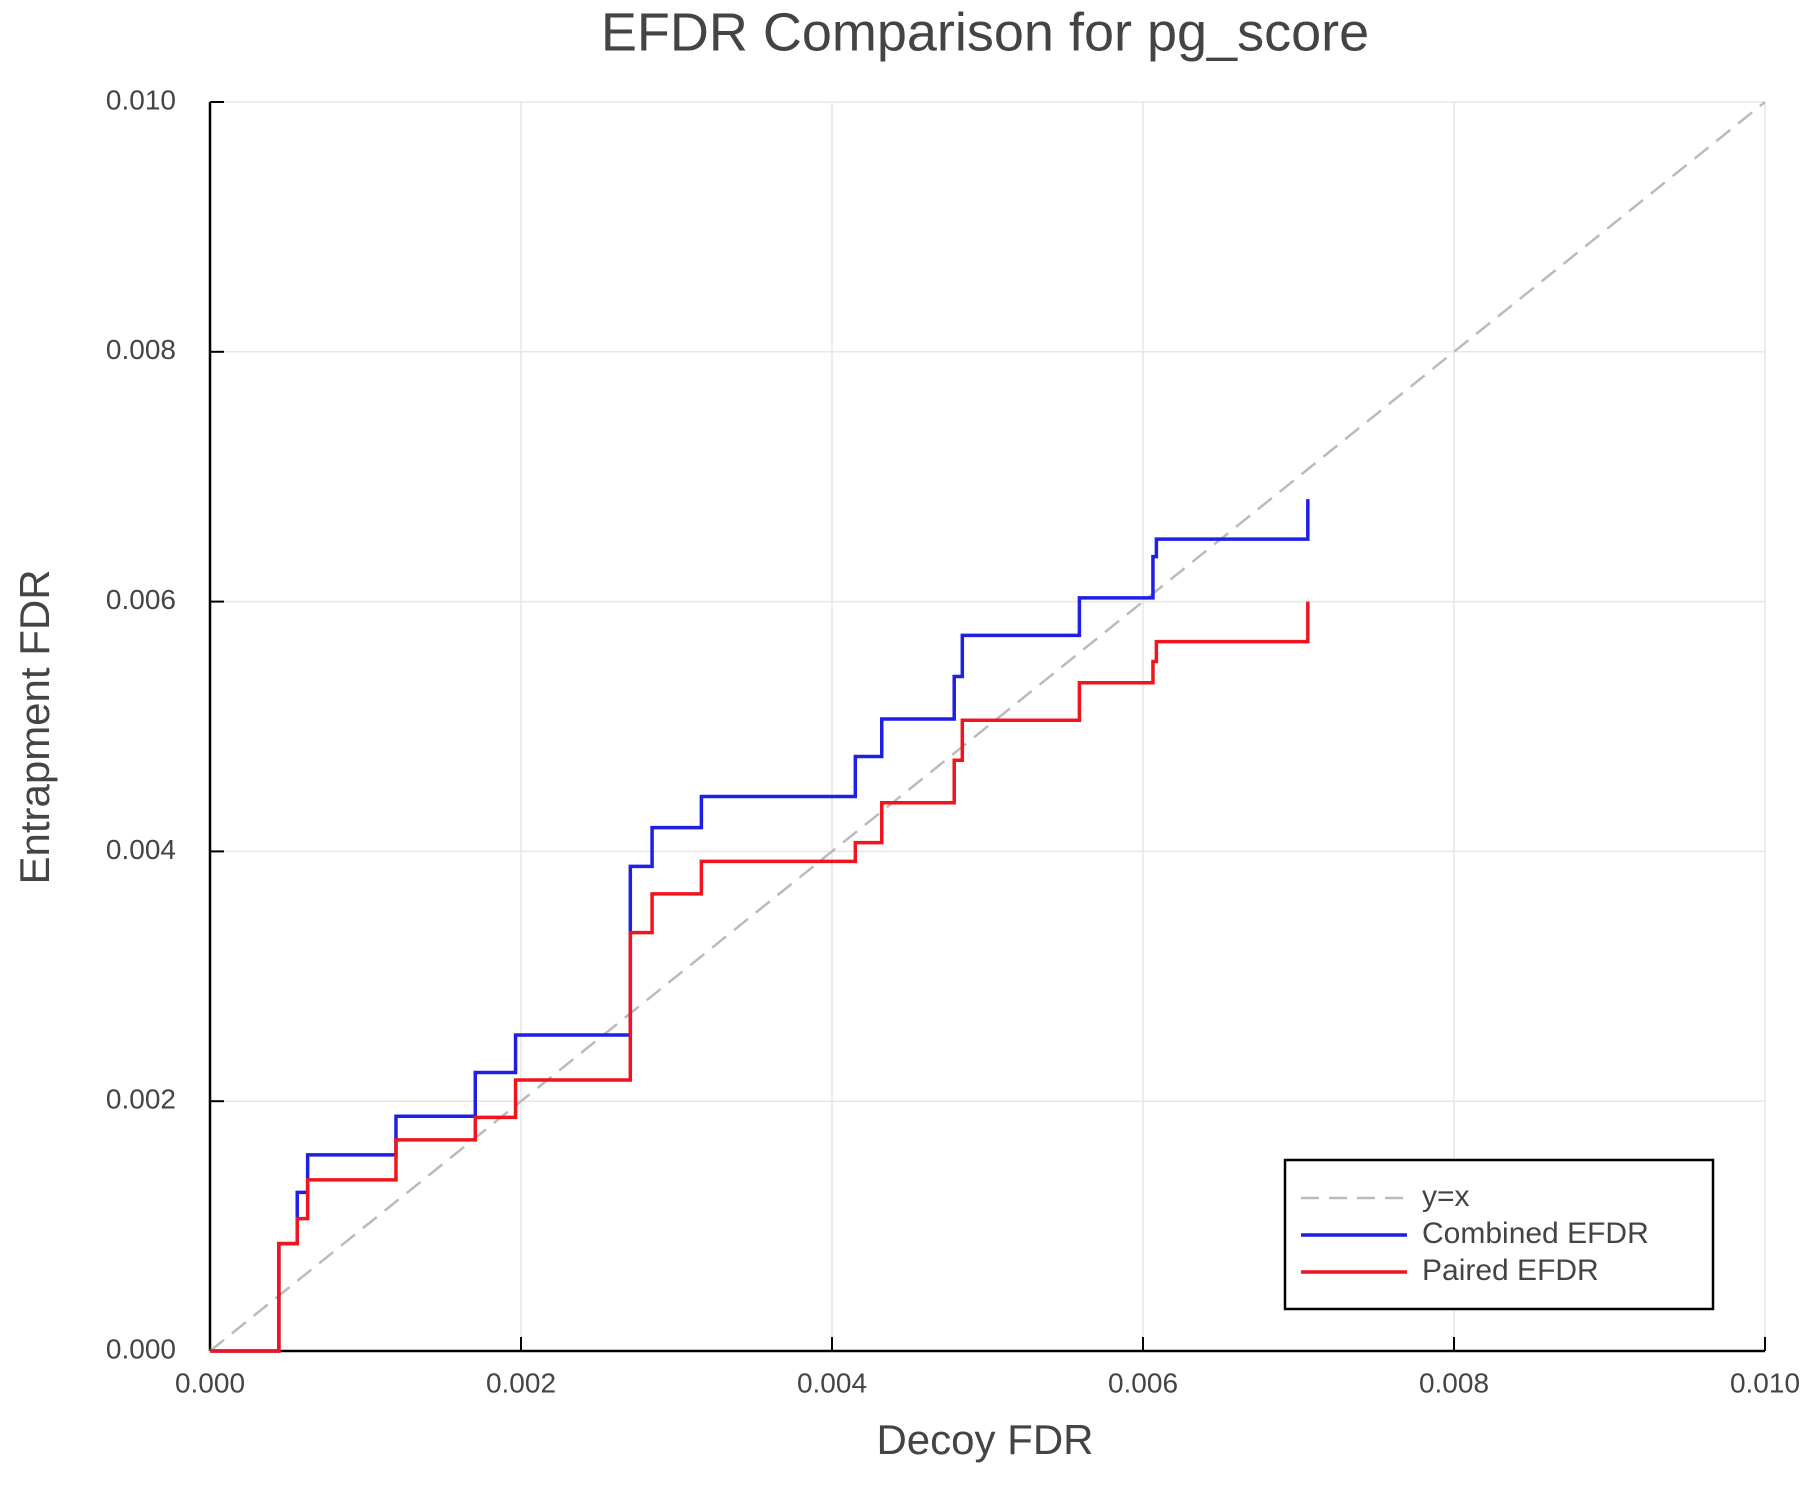  What do you see at coordinates (832, 1382) in the screenshot?
I see `x-tick-label: 0.004` at bounding box center [832, 1382].